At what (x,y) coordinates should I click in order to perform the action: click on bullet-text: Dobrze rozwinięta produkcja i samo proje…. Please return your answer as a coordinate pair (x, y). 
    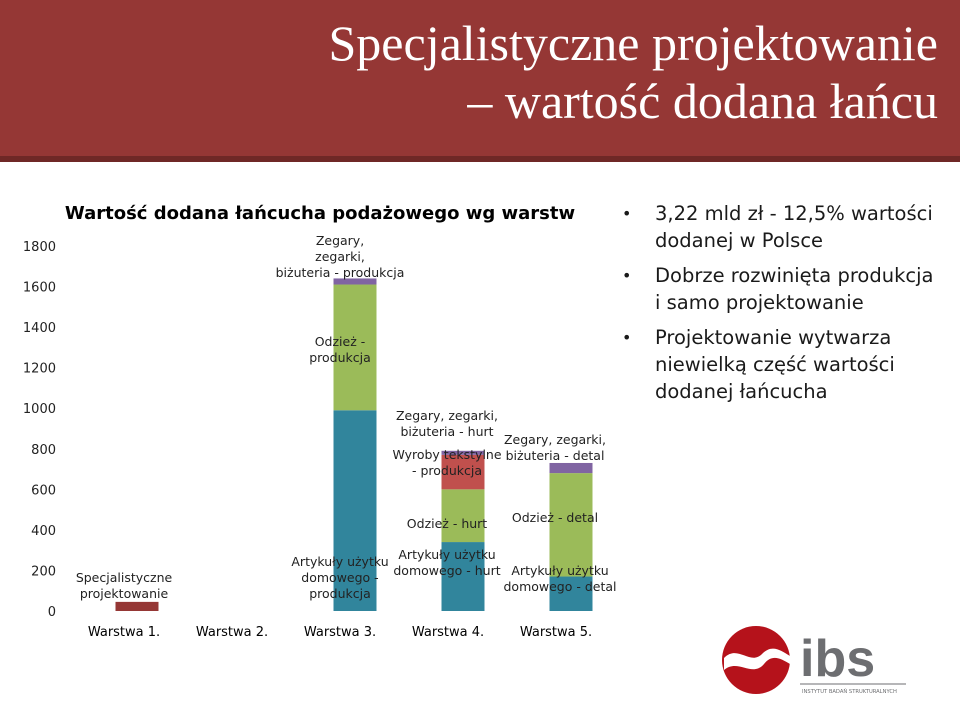
    Looking at the image, I should click on (794, 289).